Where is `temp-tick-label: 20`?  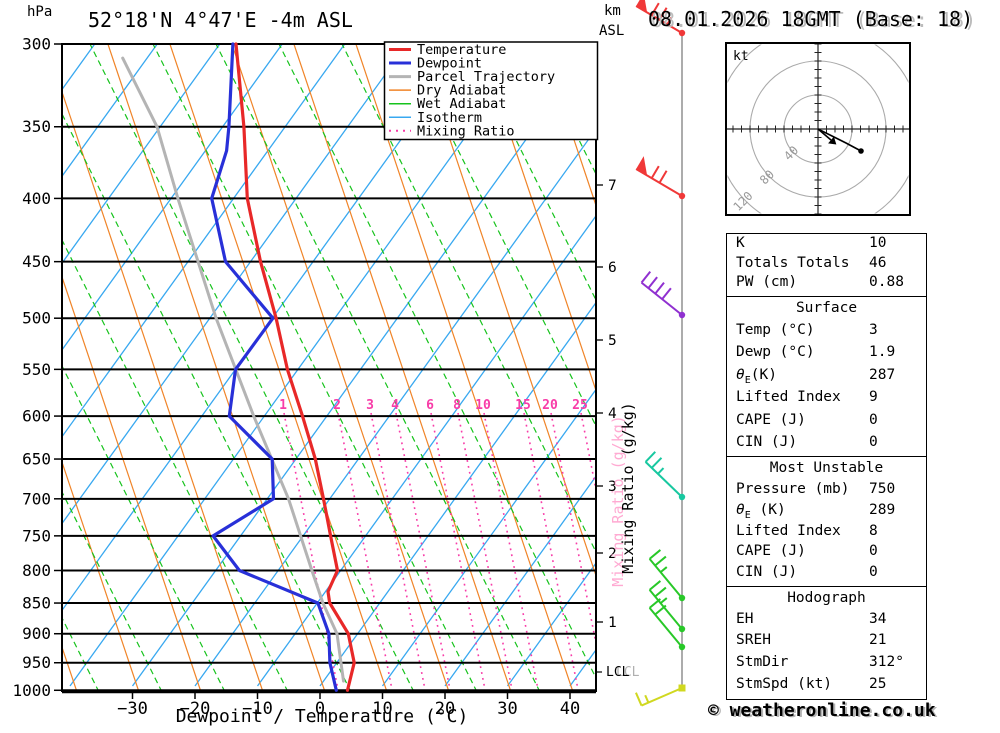
temp-tick-label: 20 is located at coordinates (445, 709).